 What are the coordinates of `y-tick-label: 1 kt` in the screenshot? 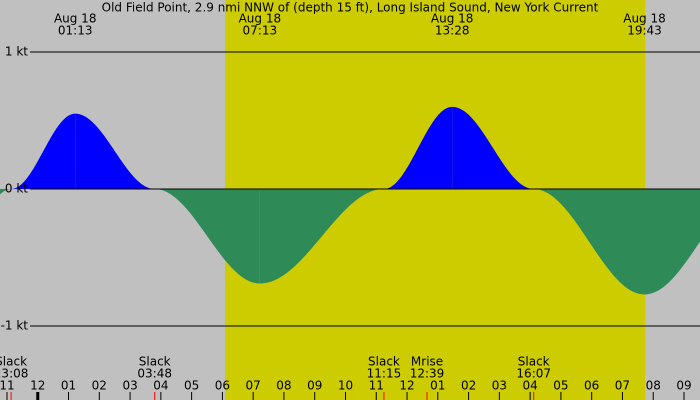 It's located at (16, 52).